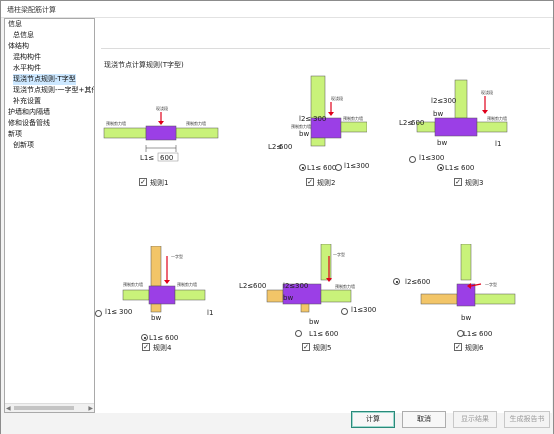 Image resolution: width=554 pixels, height=434 pixels. I want to click on tree-item: 补充设置, so click(27, 101).